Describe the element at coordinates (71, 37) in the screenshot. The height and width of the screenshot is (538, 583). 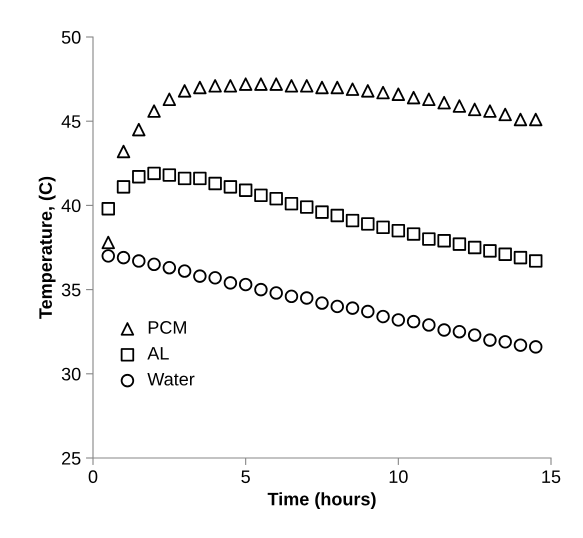
I see `y-tick-label: 50` at that location.